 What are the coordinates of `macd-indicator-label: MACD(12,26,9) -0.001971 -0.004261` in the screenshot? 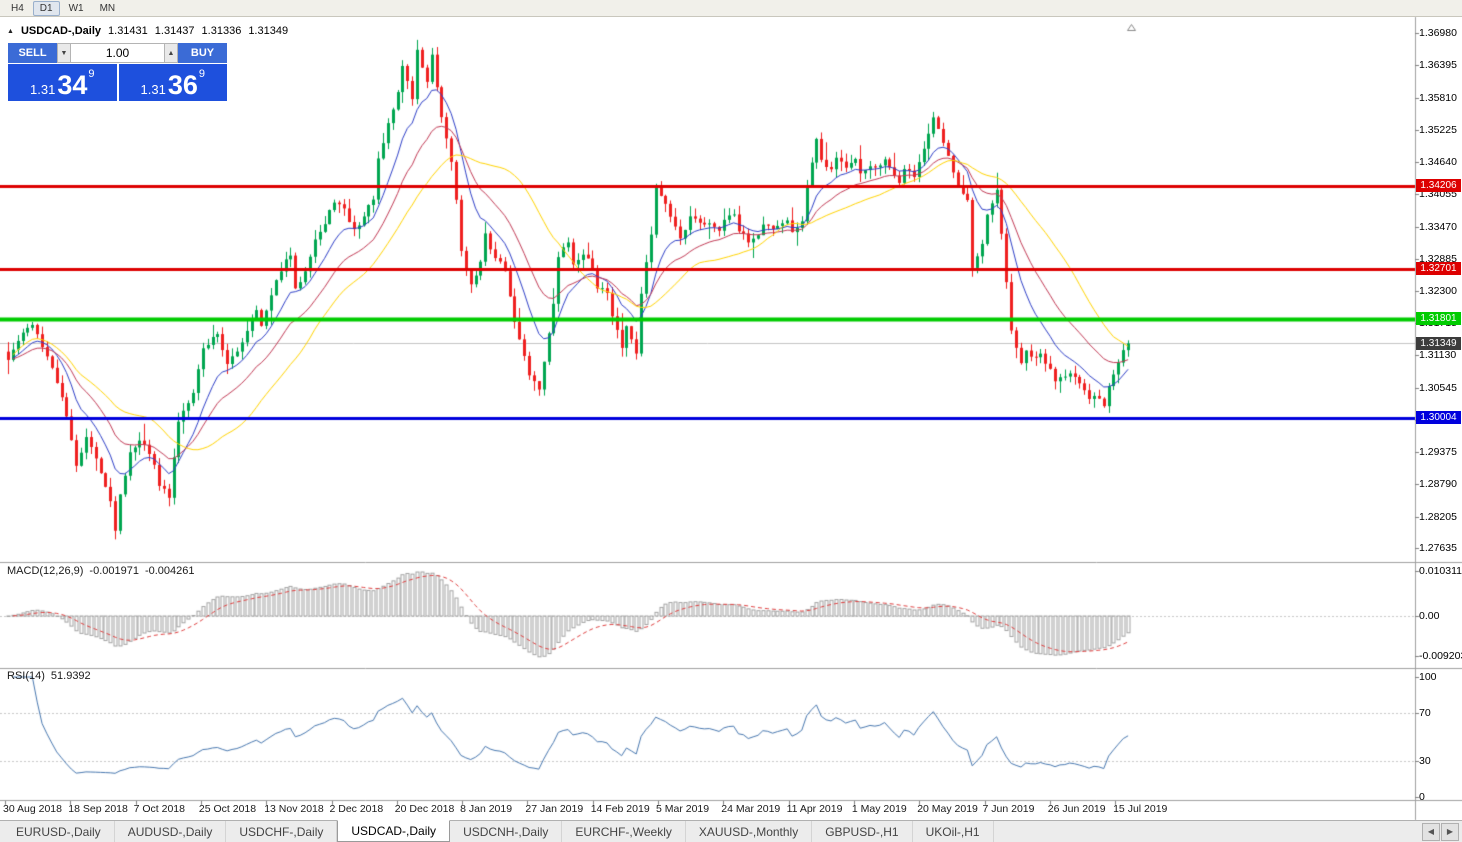 It's located at (101, 571).